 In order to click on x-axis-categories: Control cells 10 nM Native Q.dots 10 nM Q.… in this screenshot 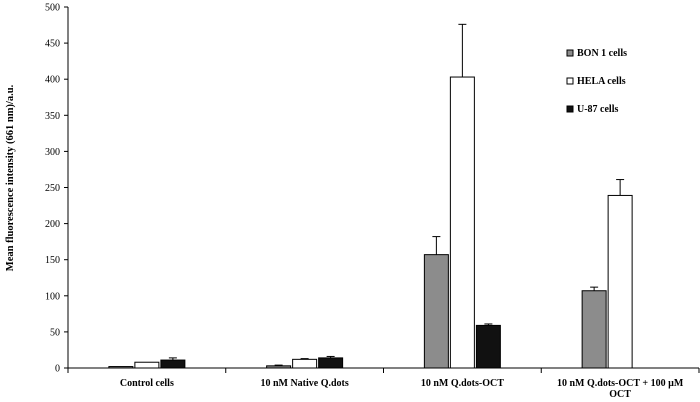, I will do `click(402, 389)`.